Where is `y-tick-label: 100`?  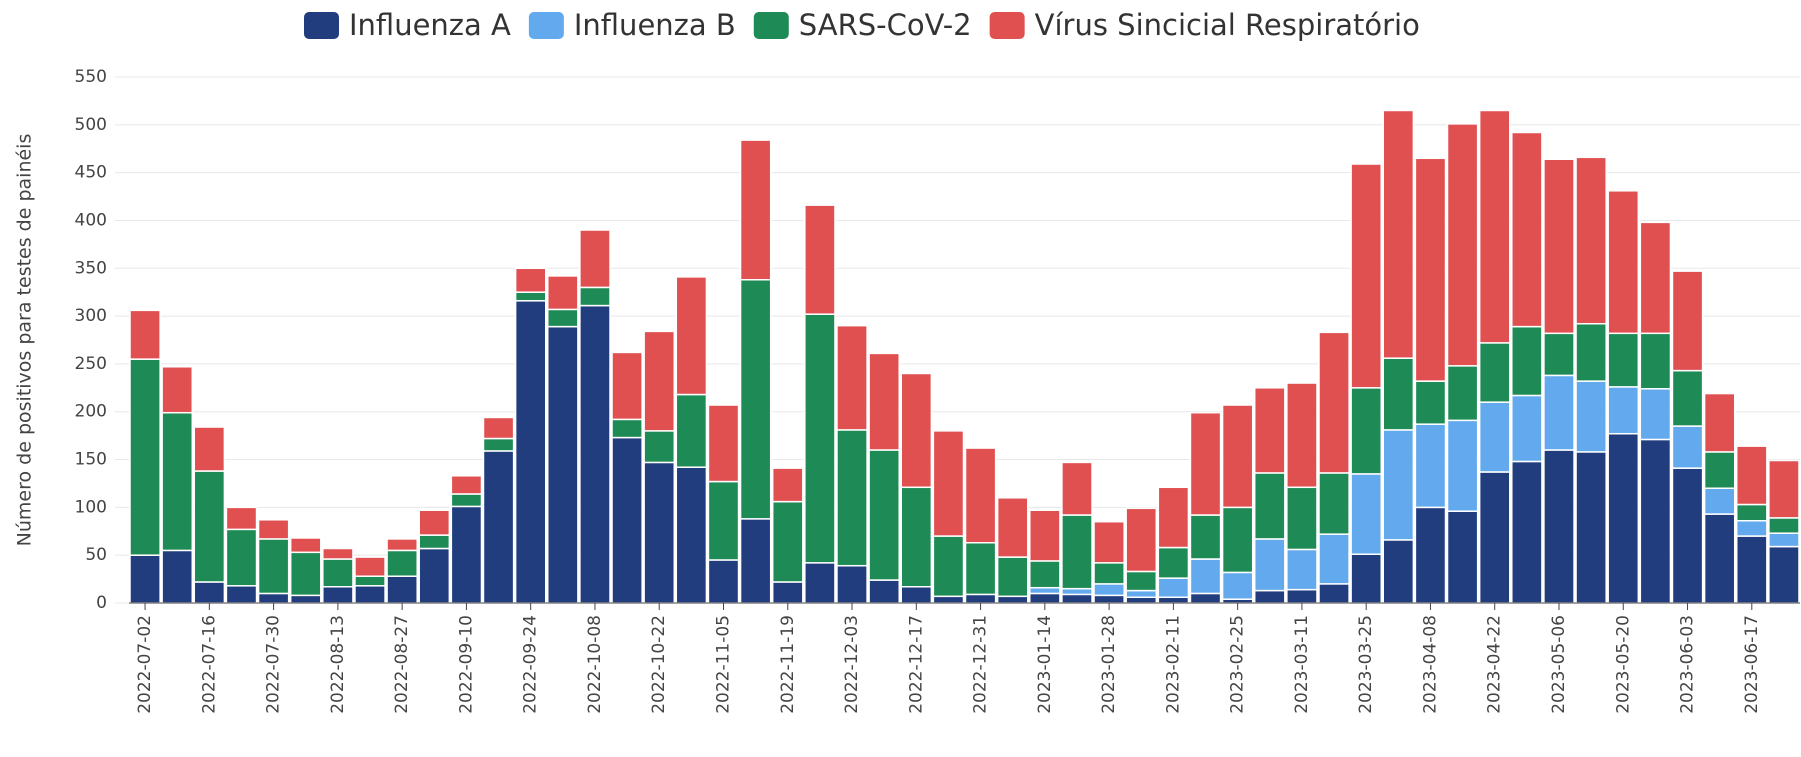
y-tick-label: 100 is located at coordinates (91, 507).